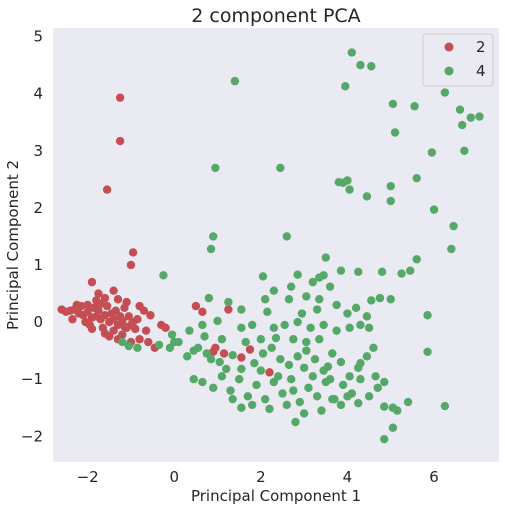 This screenshot has width=505, height=511. Describe the element at coordinates (458, 60) in the screenshot. I see `legend-box` at that location.